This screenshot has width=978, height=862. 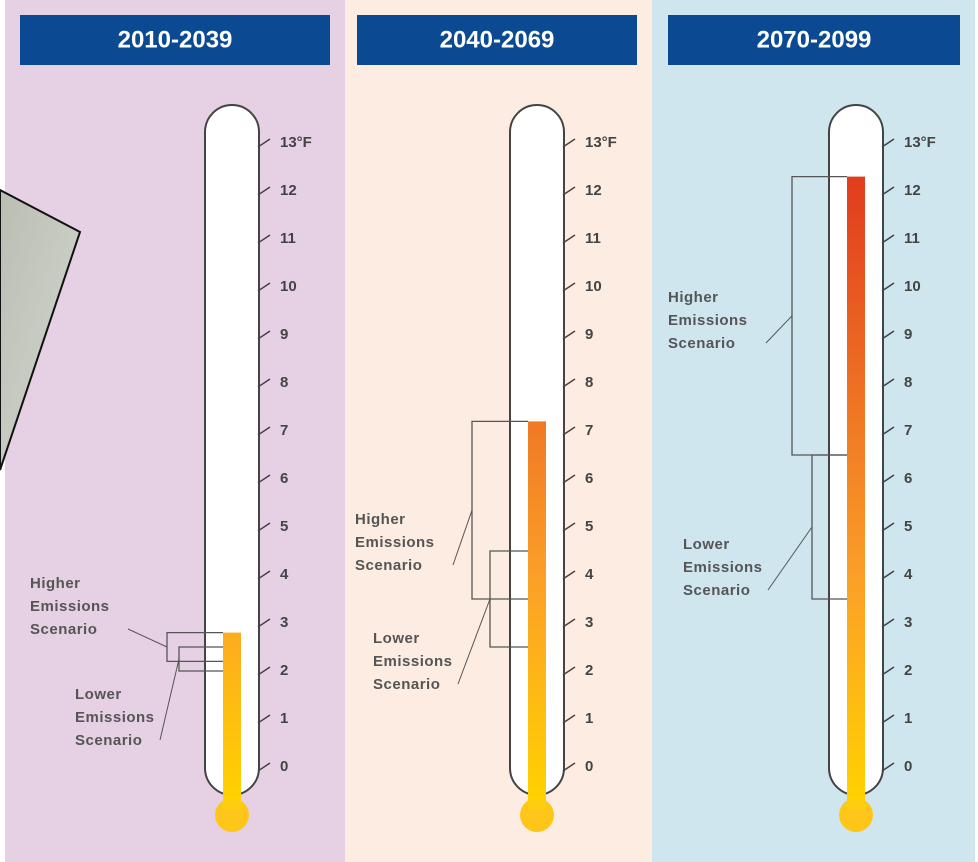 What do you see at coordinates (908, 718) in the screenshot?
I see `y-tick-label: 1` at bounding box center [908, 718].